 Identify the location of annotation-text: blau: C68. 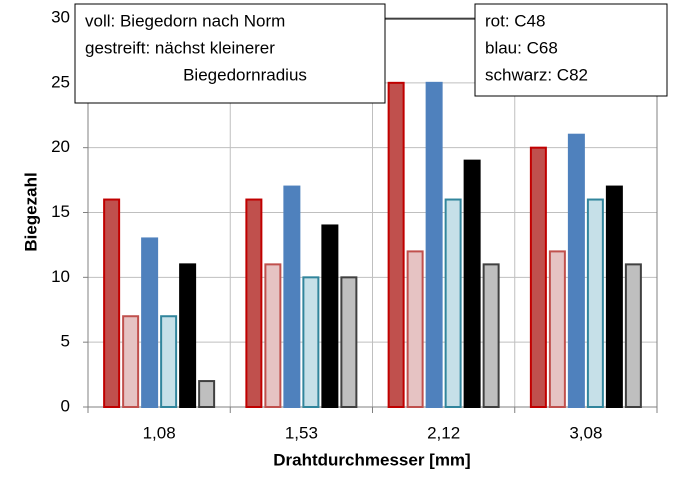
(521, 47).